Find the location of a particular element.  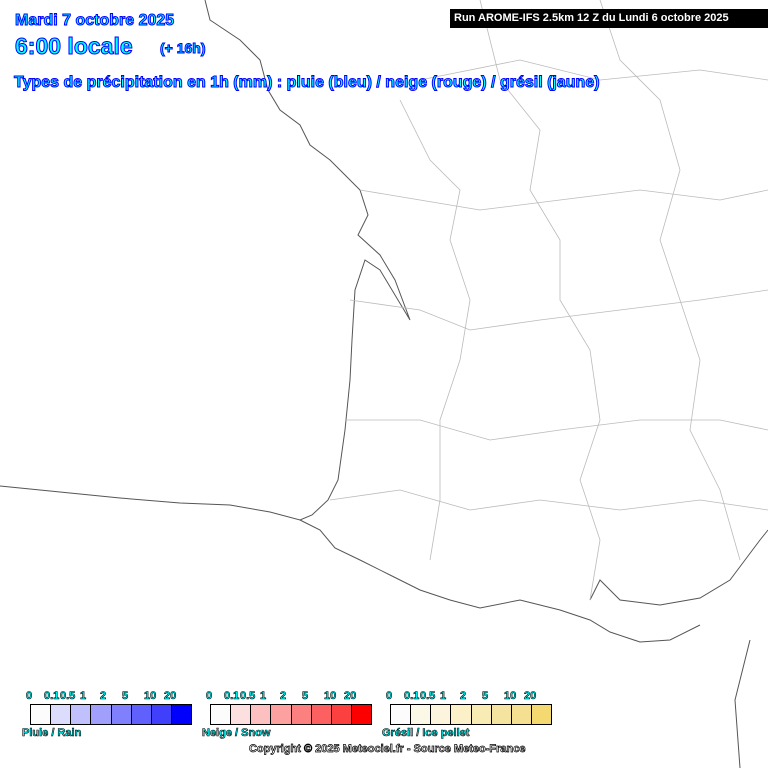

legend-1: 0 0.1 0.5 1 2 5 10 20 Neige / Snow is located at coordinates (287, 715).